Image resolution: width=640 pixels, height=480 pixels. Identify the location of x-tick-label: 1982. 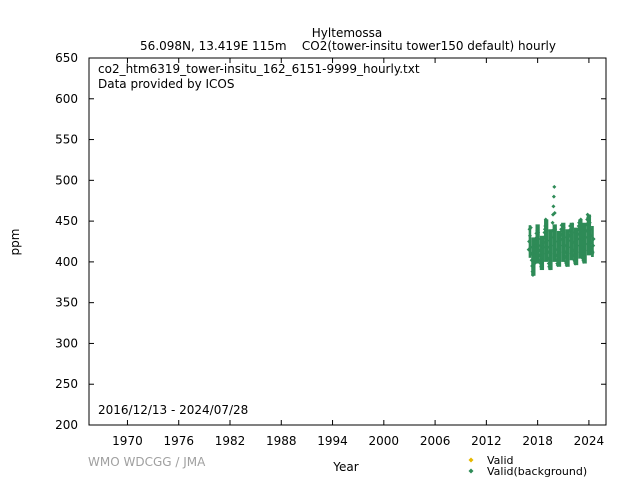
(230, 441).